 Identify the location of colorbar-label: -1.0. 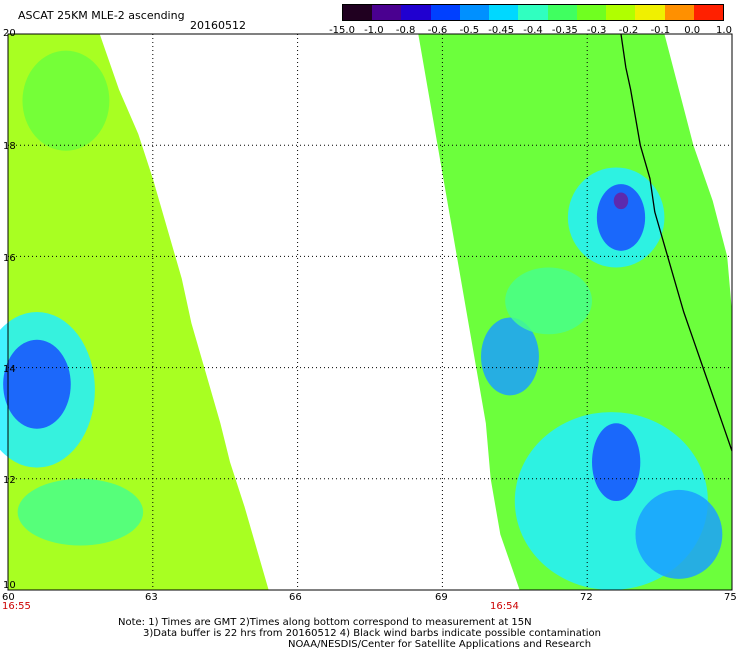
(374, 30).